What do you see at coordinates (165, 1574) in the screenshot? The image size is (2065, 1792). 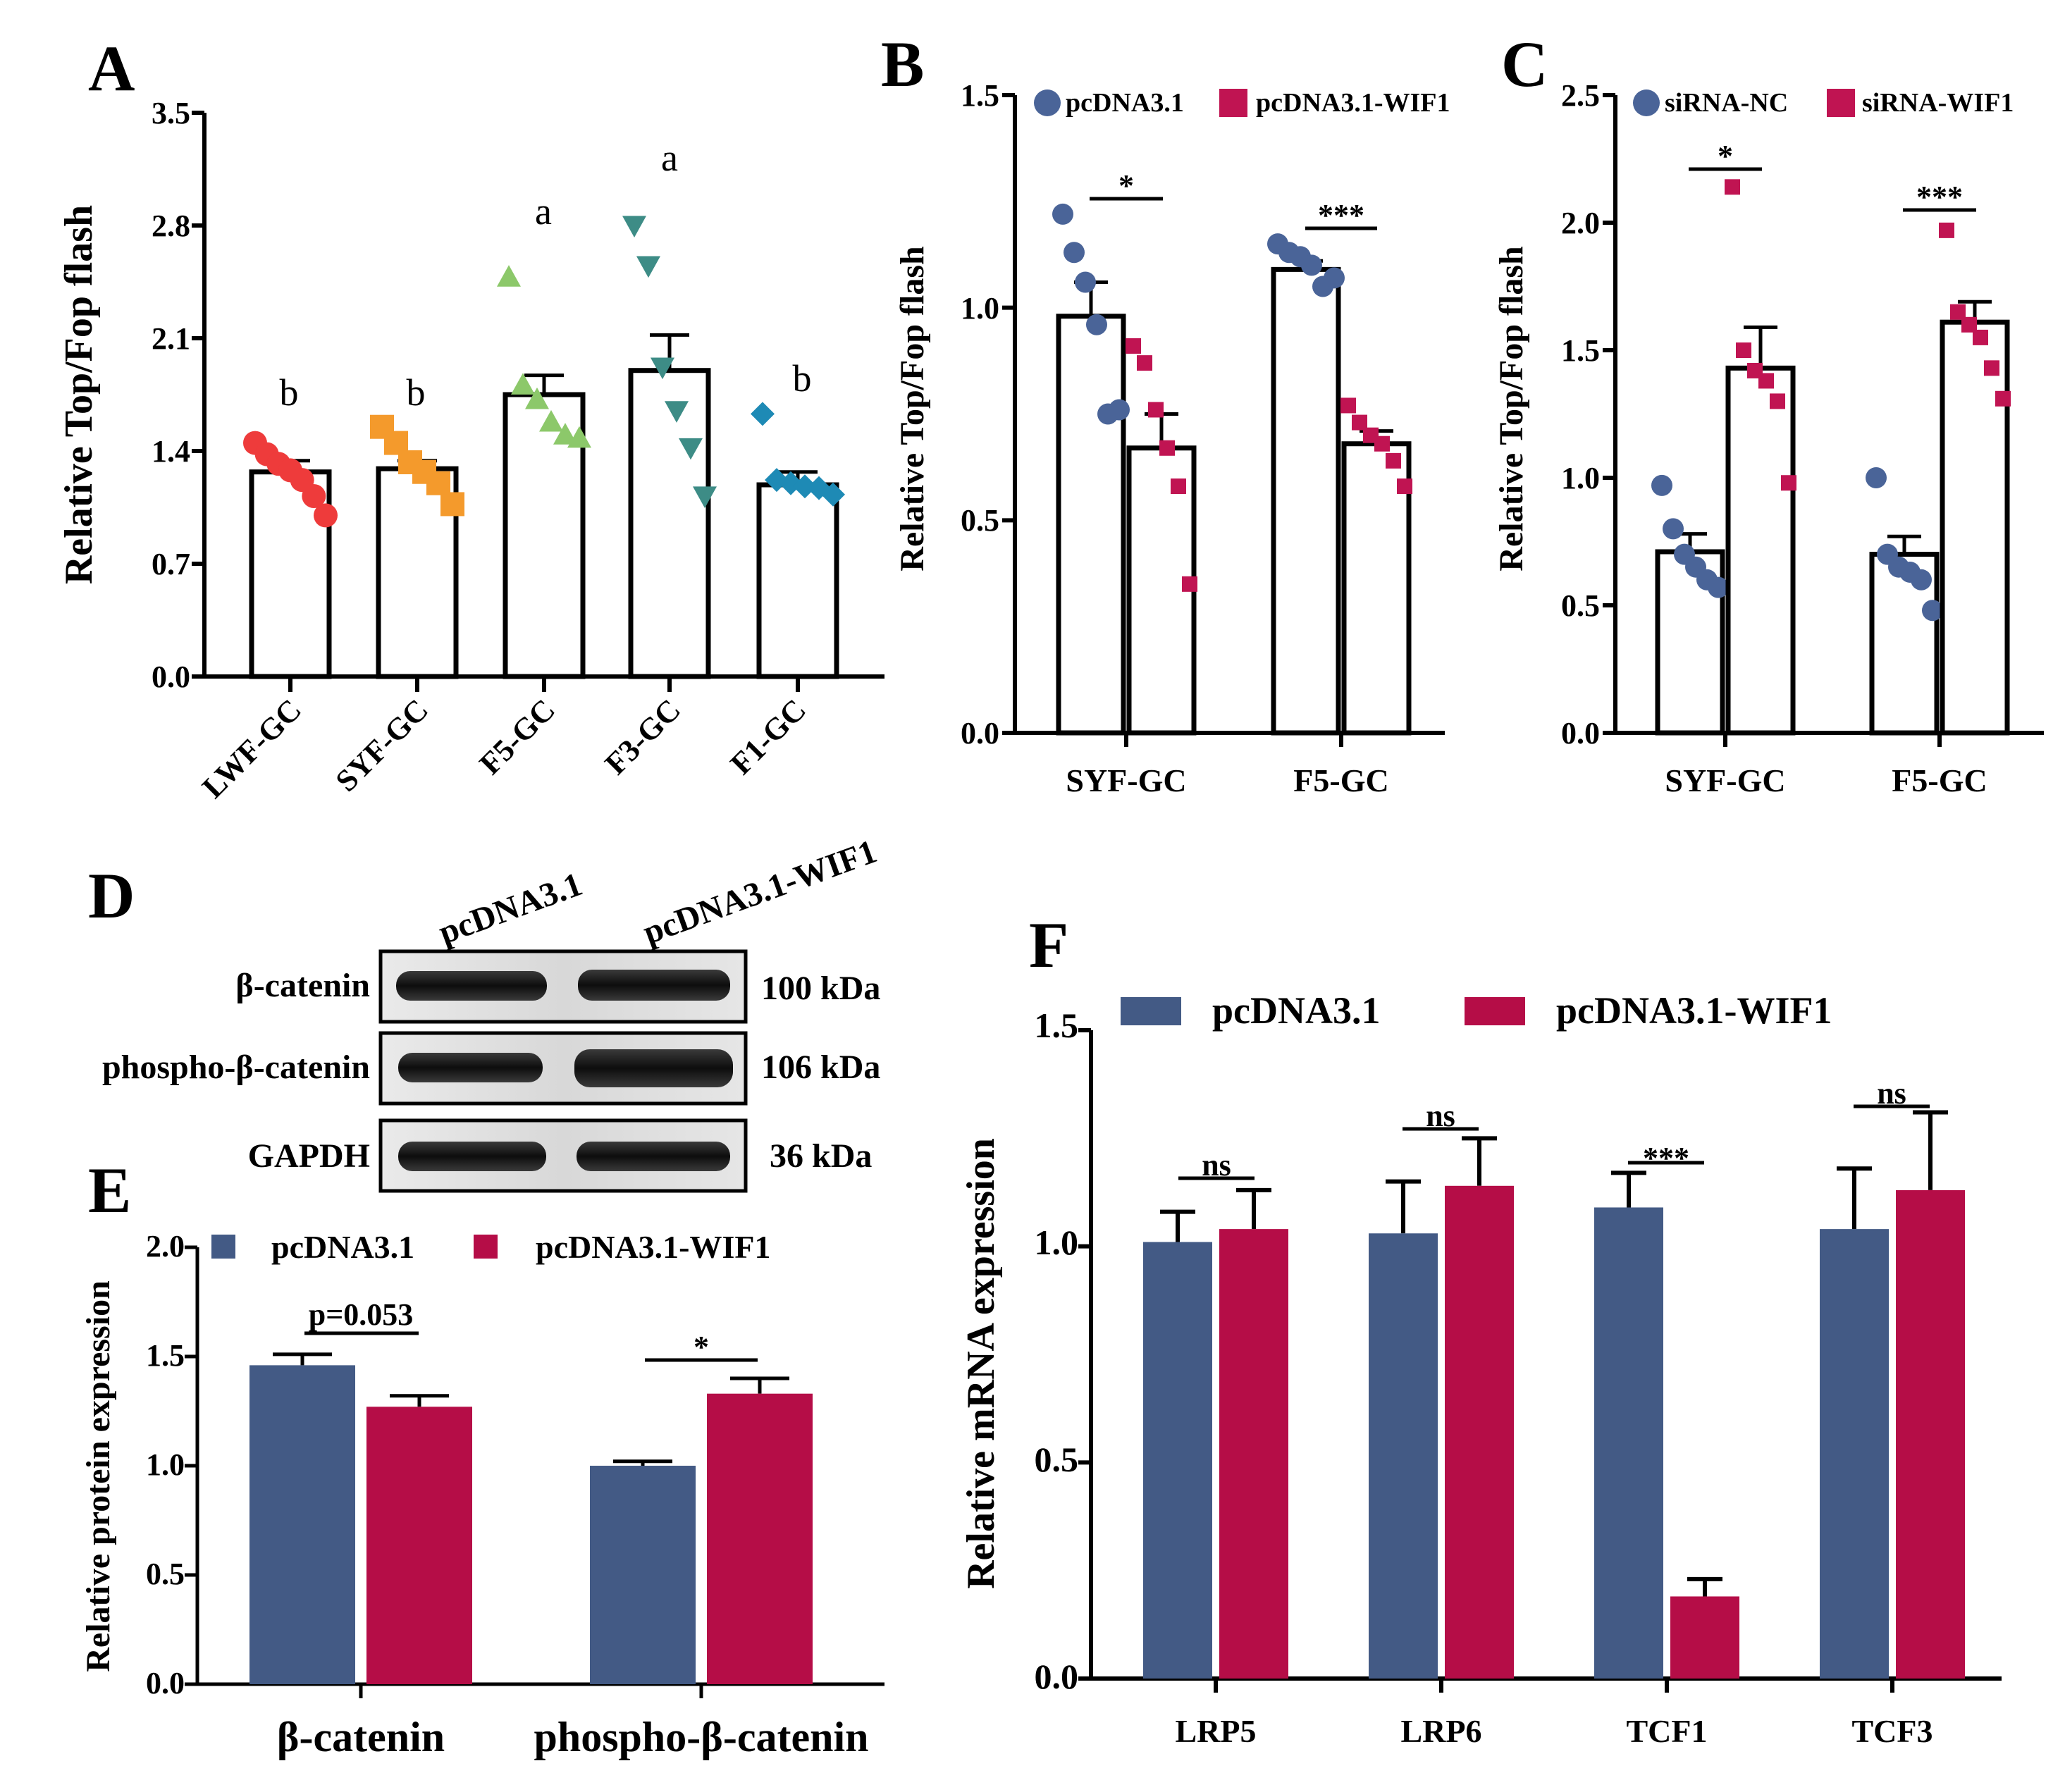 I see `panel-e-ytick-1: 0.5` at bounding box center [165, 1574].